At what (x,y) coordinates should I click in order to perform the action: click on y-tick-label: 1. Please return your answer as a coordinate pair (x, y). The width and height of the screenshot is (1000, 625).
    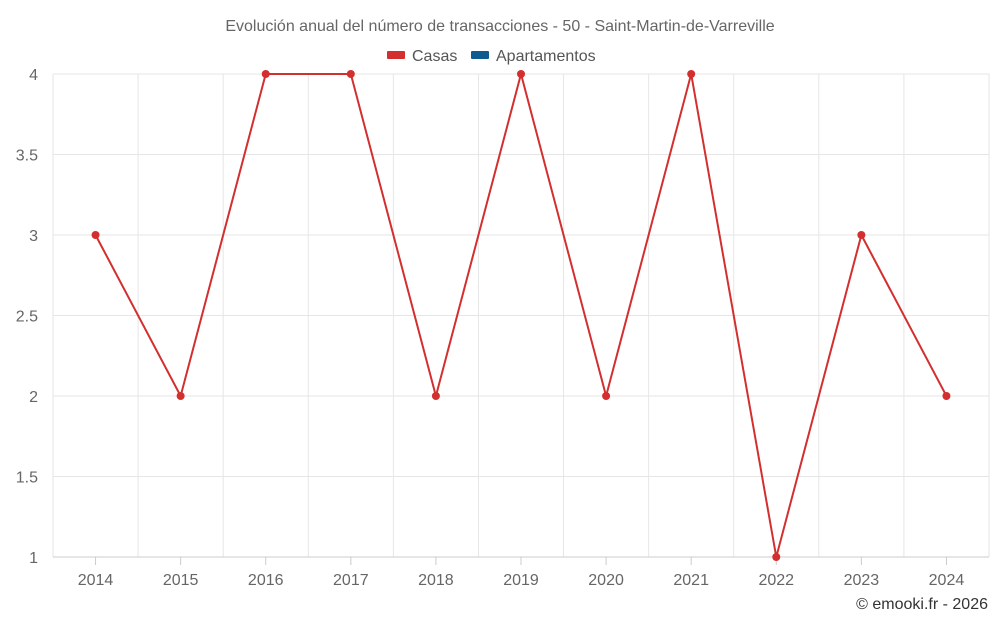
    Looking at the image, I should click on (33, 558).